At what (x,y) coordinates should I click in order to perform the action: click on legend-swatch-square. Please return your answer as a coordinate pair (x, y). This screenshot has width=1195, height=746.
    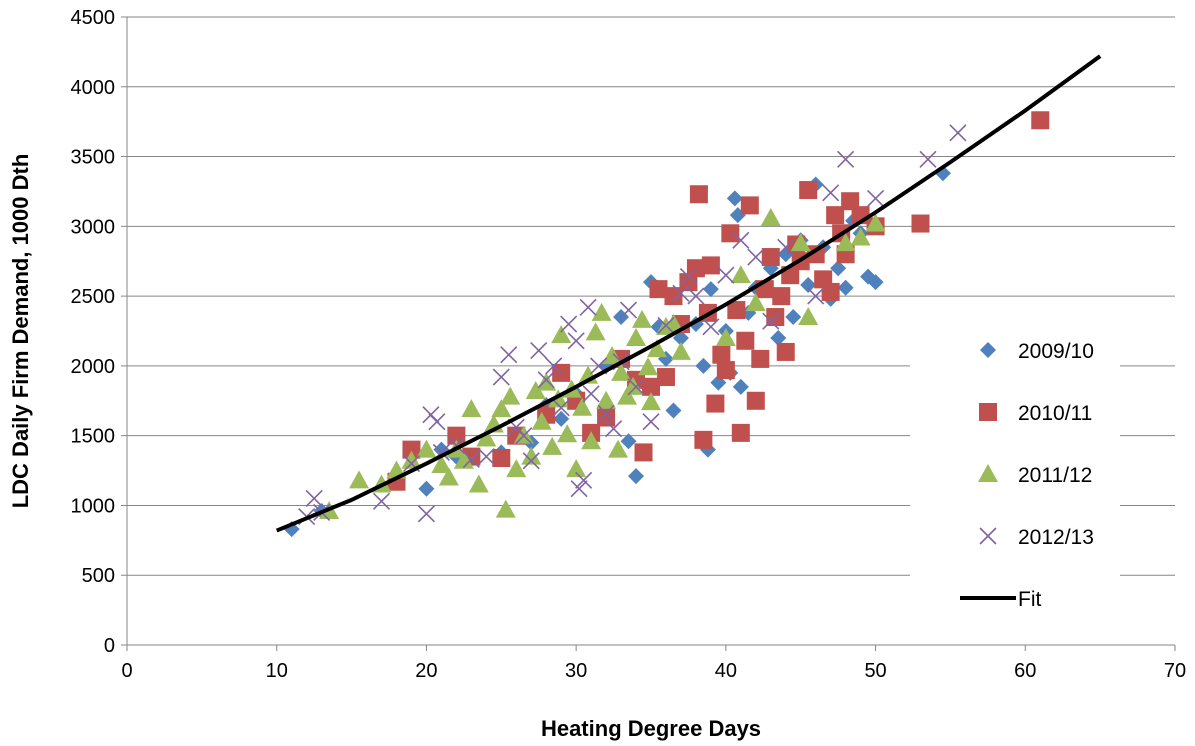
    Looking at the image, I should click on (988, 412).